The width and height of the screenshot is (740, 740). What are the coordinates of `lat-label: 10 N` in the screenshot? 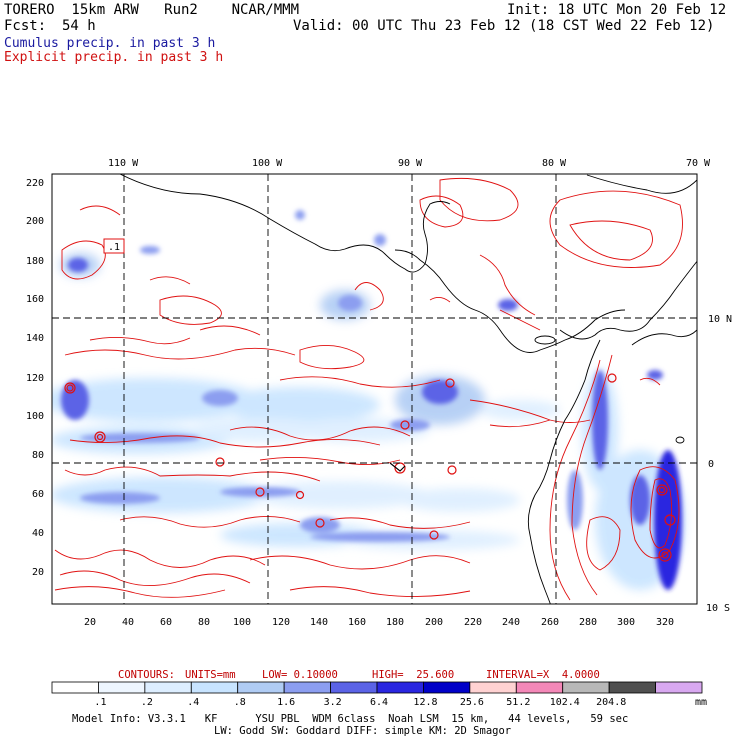 It's located at (720, 319).